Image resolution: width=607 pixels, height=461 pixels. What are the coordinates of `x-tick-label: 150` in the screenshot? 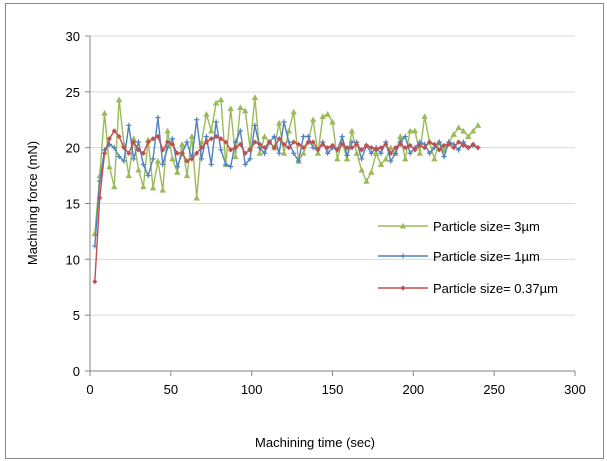 It's located at (333, 389).